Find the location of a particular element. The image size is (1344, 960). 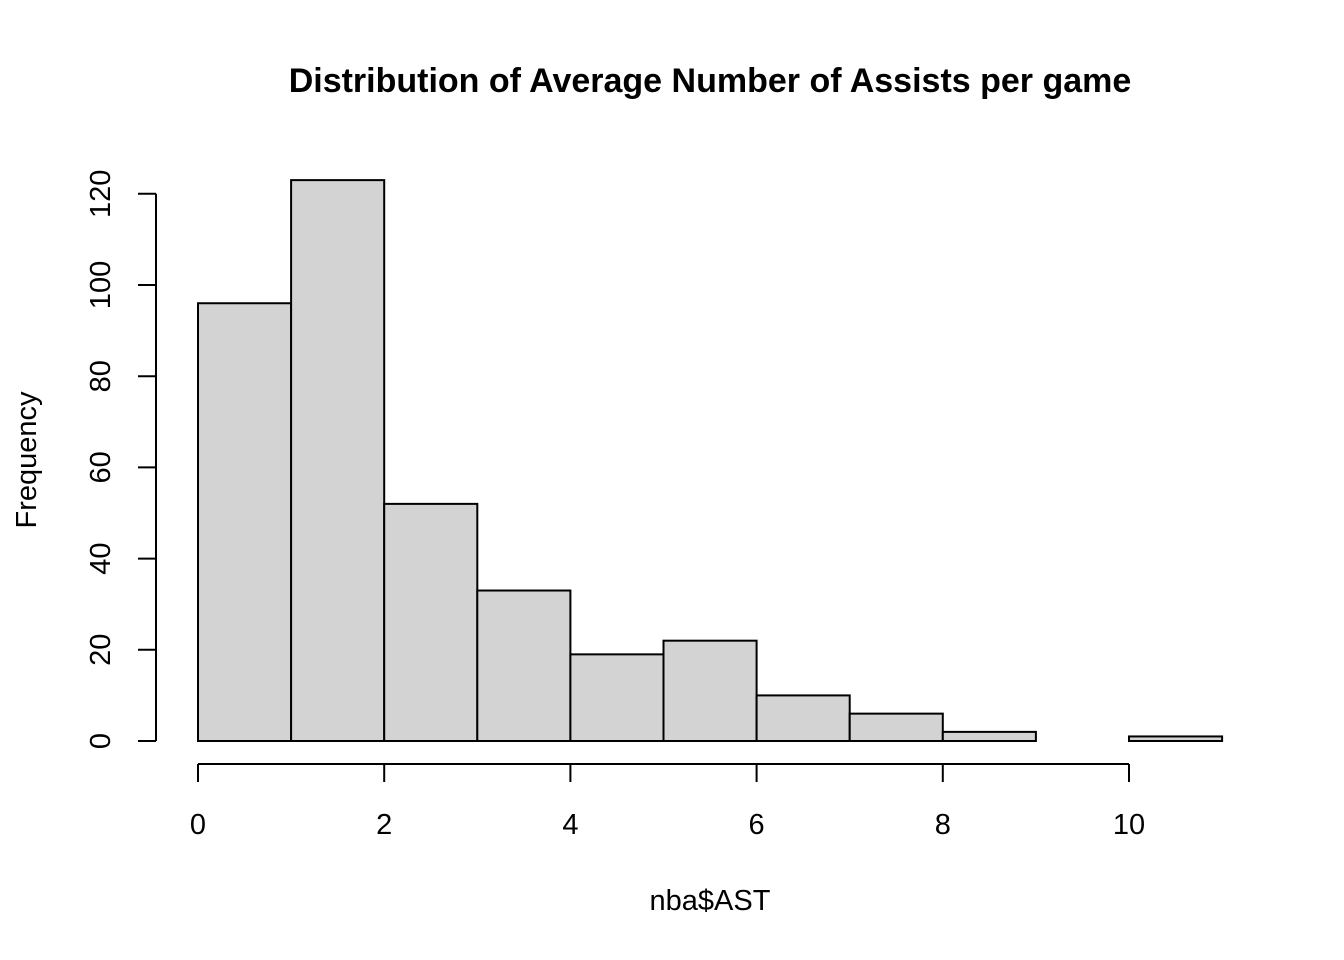

x-tick-label: 10 is located at coordinates (1129, 825).